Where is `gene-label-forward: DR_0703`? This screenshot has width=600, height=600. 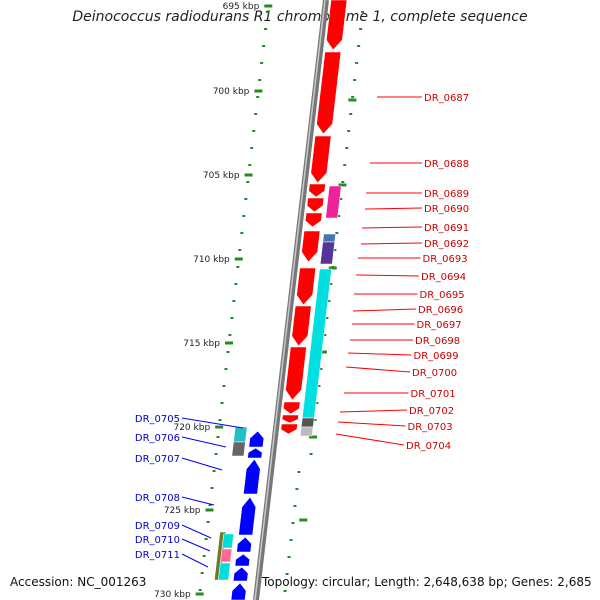 gene-label-forward: DR_0703 is located at coordinates (430, 427).